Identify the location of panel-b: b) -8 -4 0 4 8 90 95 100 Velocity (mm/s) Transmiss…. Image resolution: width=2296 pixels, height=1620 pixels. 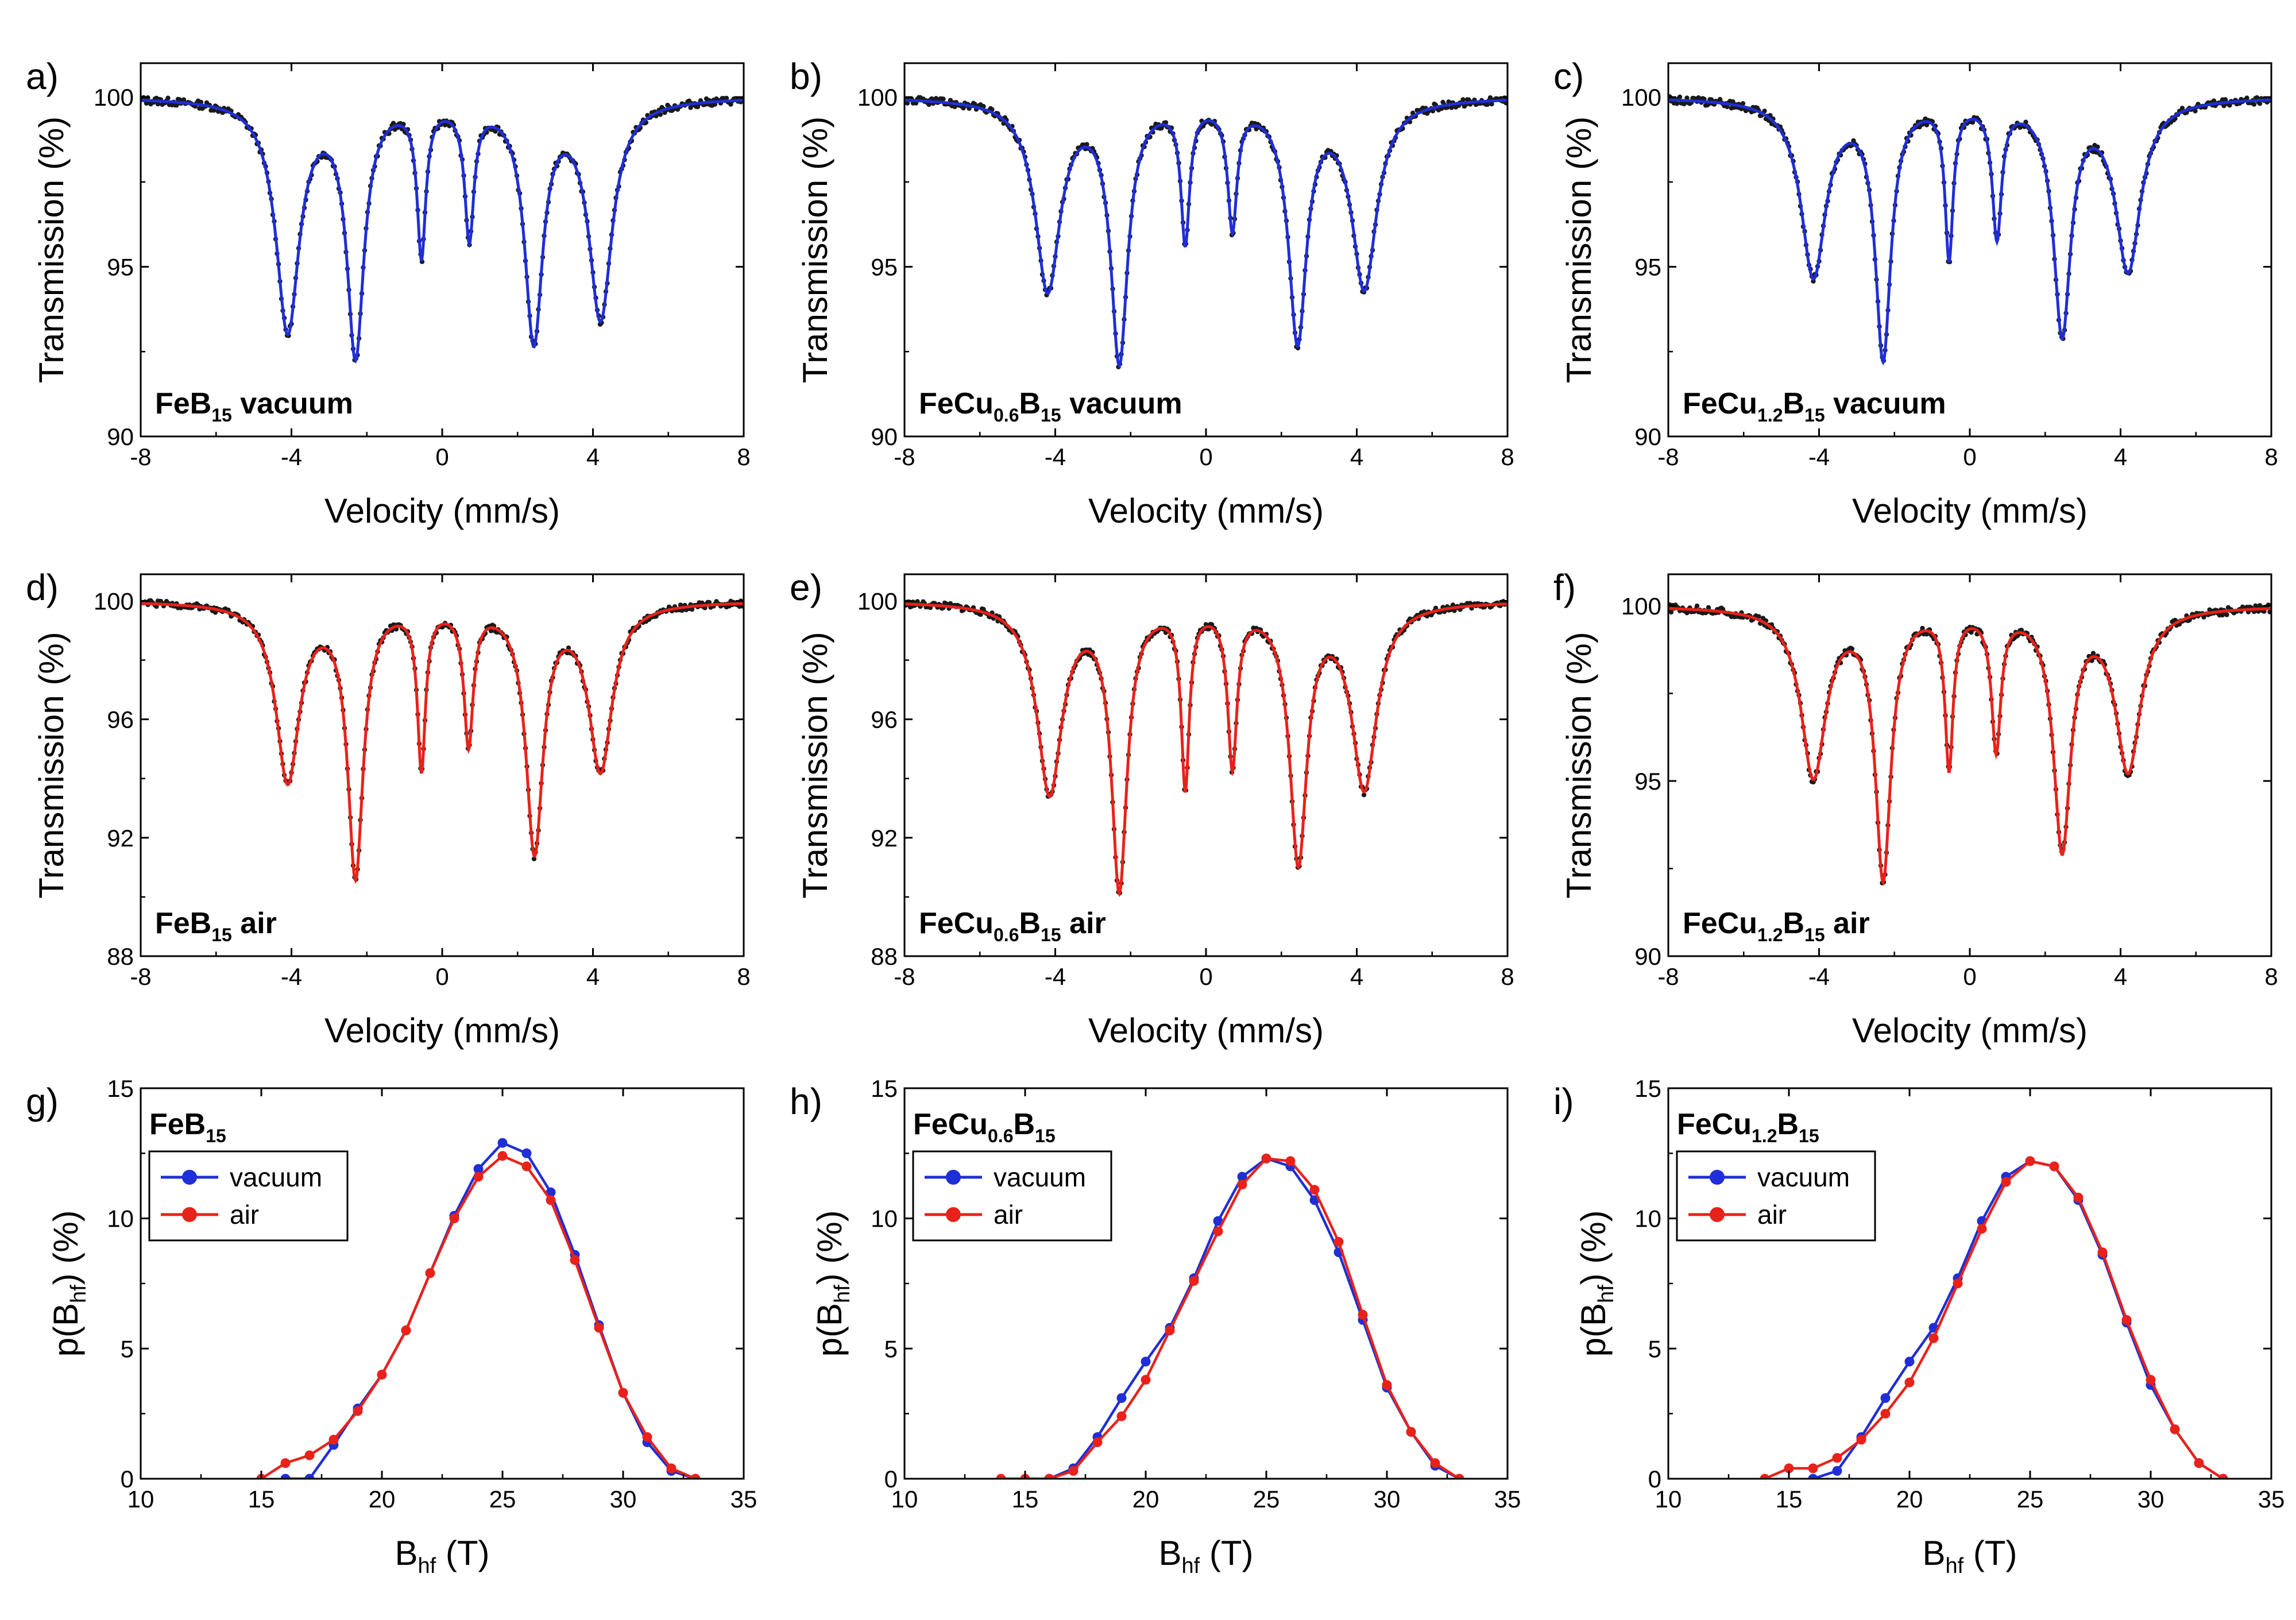
(1152, 293).